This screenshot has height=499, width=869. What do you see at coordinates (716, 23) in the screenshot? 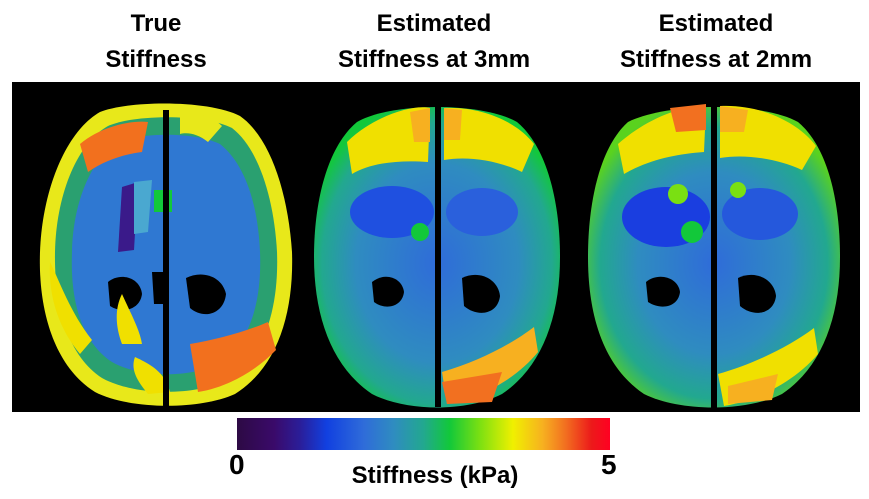
I see `panel3-title-line1: Estimated` at bounding box center [716, 23].